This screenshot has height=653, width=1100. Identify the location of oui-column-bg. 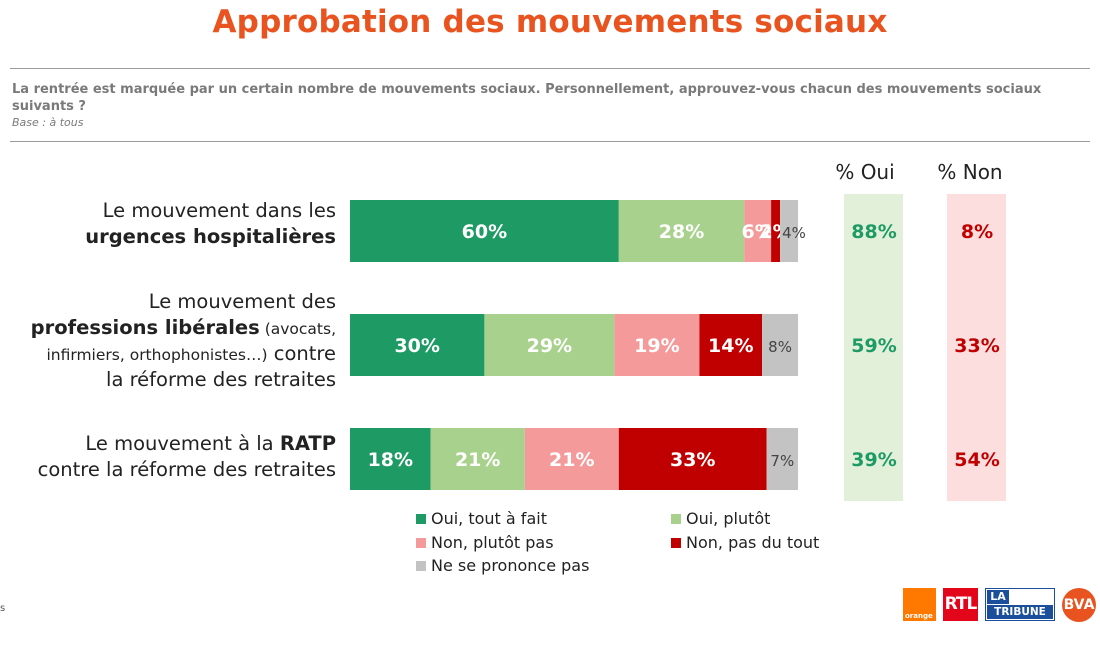
(873, 347).